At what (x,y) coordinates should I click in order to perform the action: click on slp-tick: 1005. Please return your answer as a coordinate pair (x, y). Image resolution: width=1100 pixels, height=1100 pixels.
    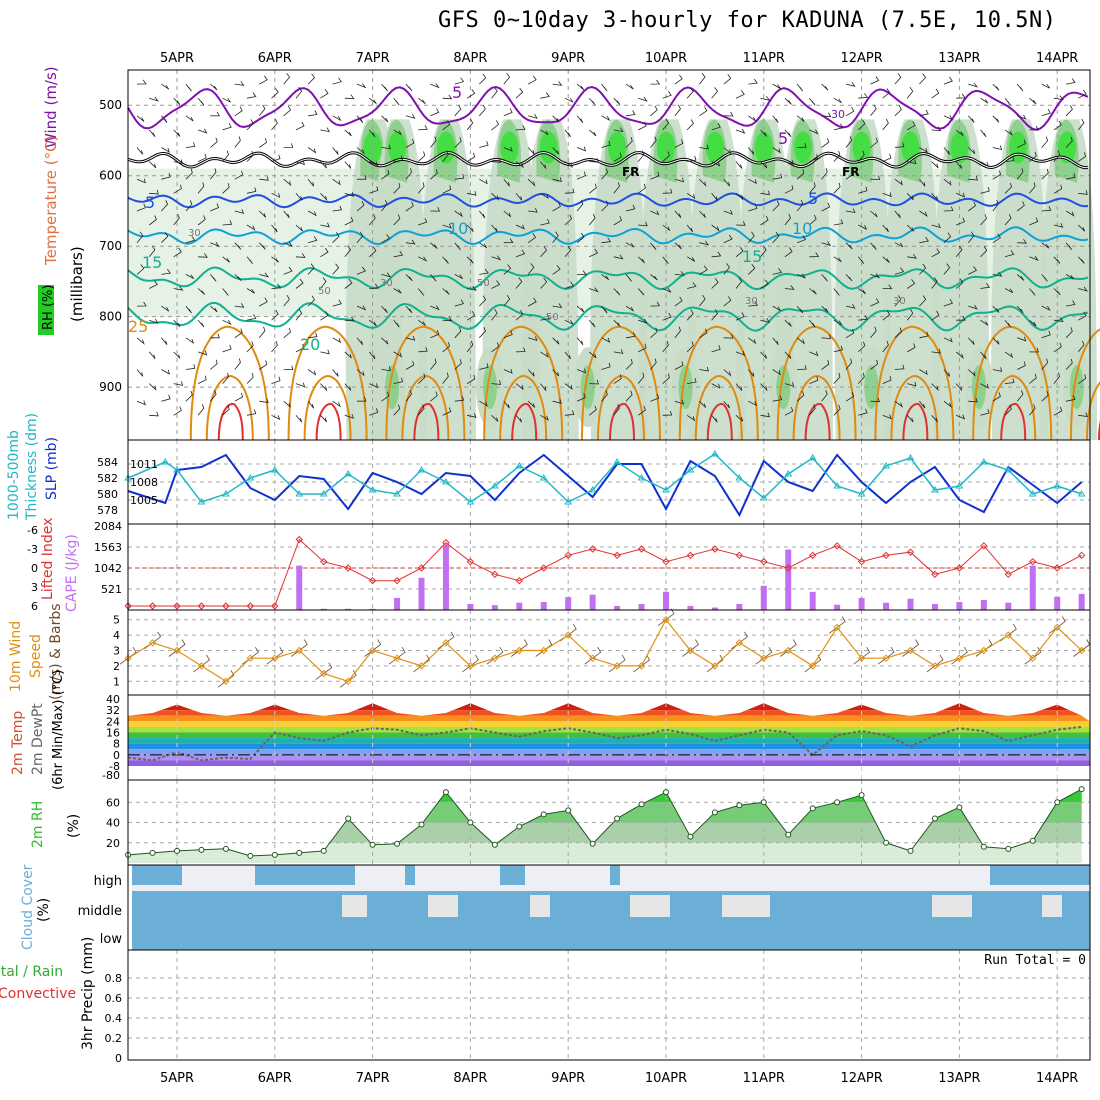
    Looking at the image, I should click on (144, 500).